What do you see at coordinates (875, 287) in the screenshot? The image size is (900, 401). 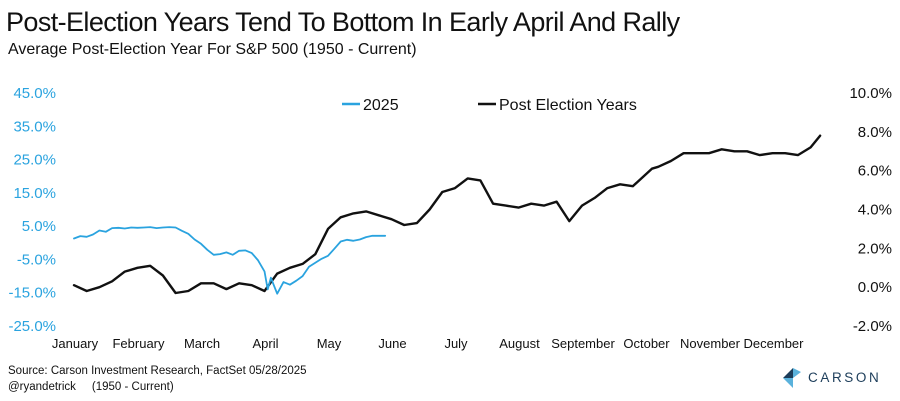 I see `right-axis-tick-label: 0.0%` at bounding box center [875, 287].